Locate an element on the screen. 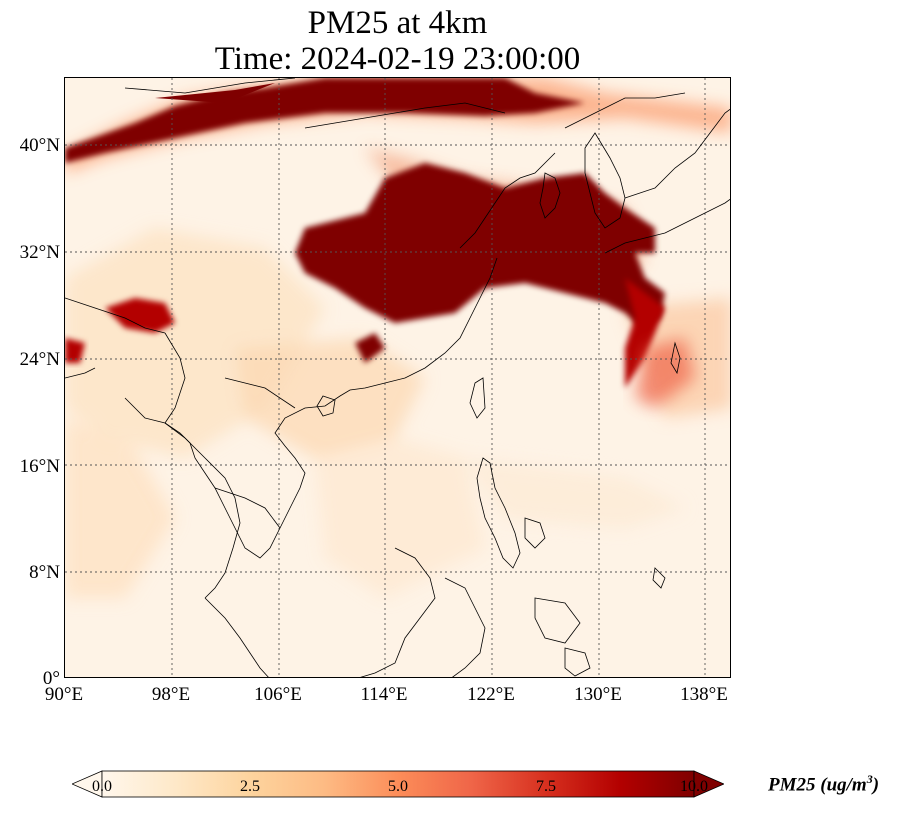  y-tick-label: 8°N is located at coordinates (44, 572).